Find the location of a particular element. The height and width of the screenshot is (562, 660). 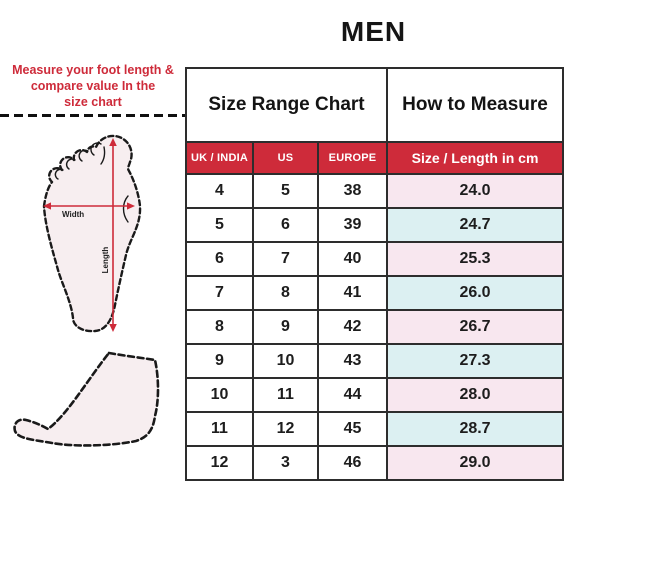

instruction-line-1: Measure your foot length & is located at coordinates (93, 70).